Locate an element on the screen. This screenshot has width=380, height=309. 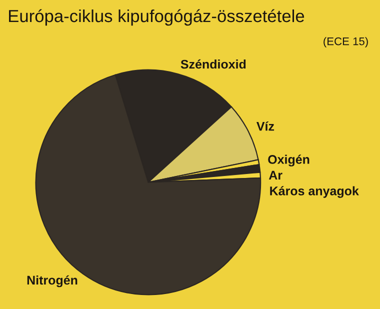
slice-label: Oxigén is located at coordinates (289, 160).